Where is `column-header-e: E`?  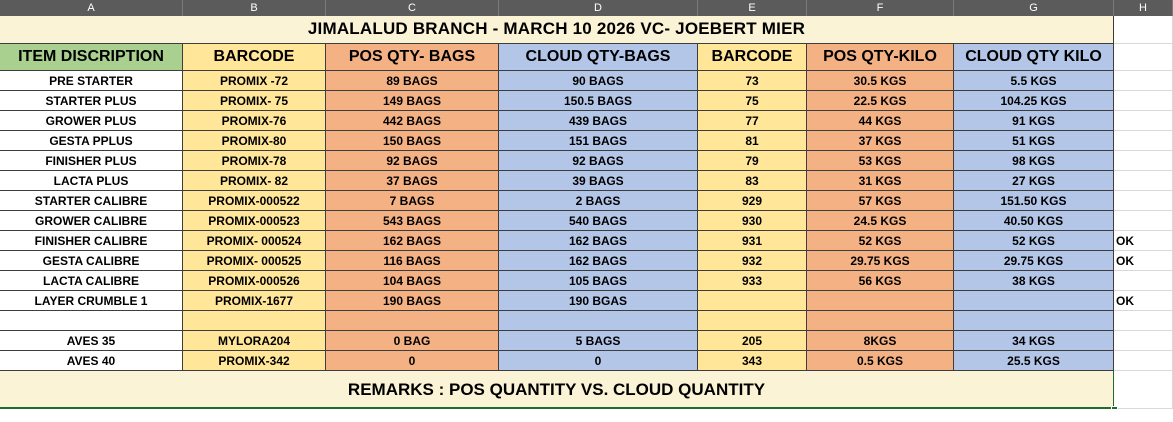 column-header-e: E is located at coordinates (752, 8).